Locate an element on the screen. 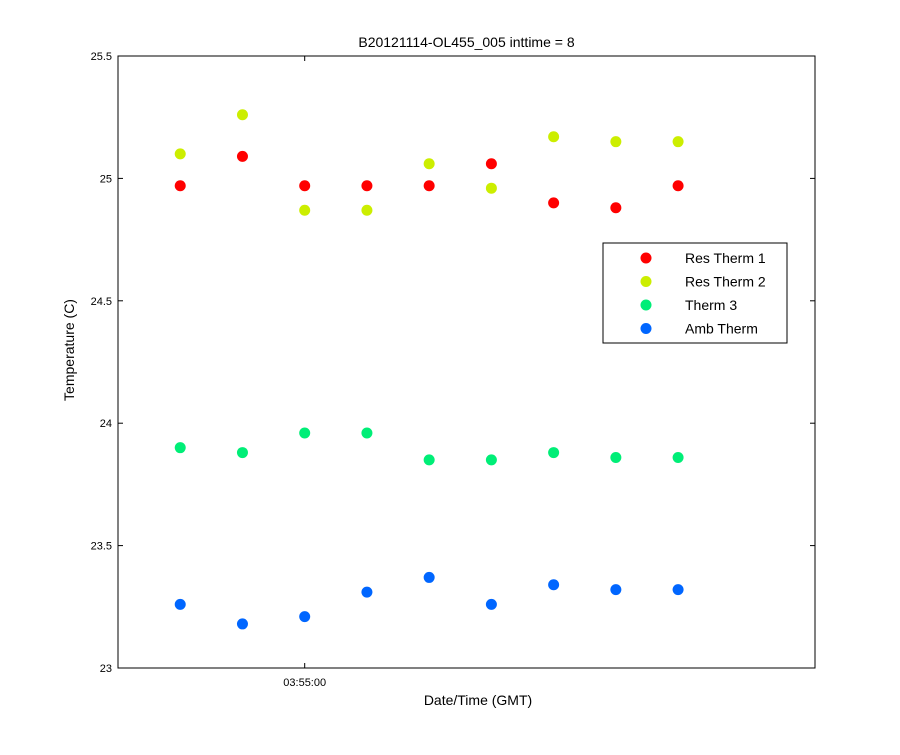 Image resolution: width=900 pixels, height=755 pixels. legend-label: Res Therm 1 is located at coordinates (725, 258).